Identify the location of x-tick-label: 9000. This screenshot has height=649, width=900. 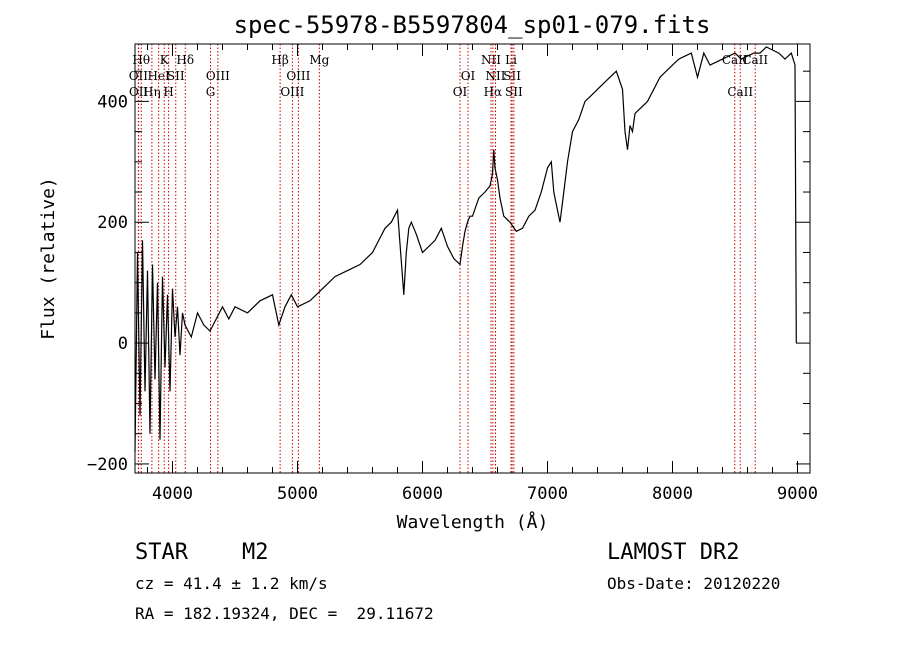
(797, 494).